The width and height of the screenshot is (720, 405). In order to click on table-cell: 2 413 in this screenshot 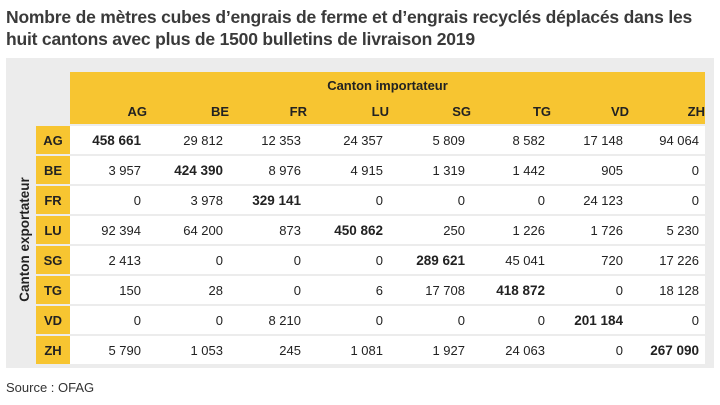, I will do `click(108, 261)`.